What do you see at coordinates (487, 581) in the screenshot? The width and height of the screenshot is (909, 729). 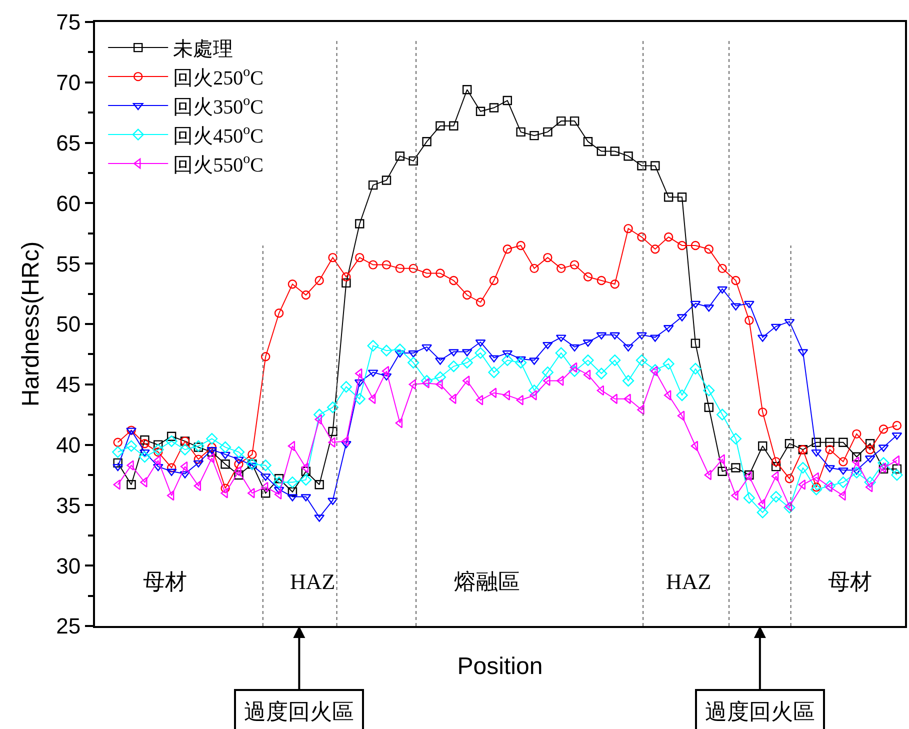 I see `annotation: 熔融區` at bounding box center [487, 581].